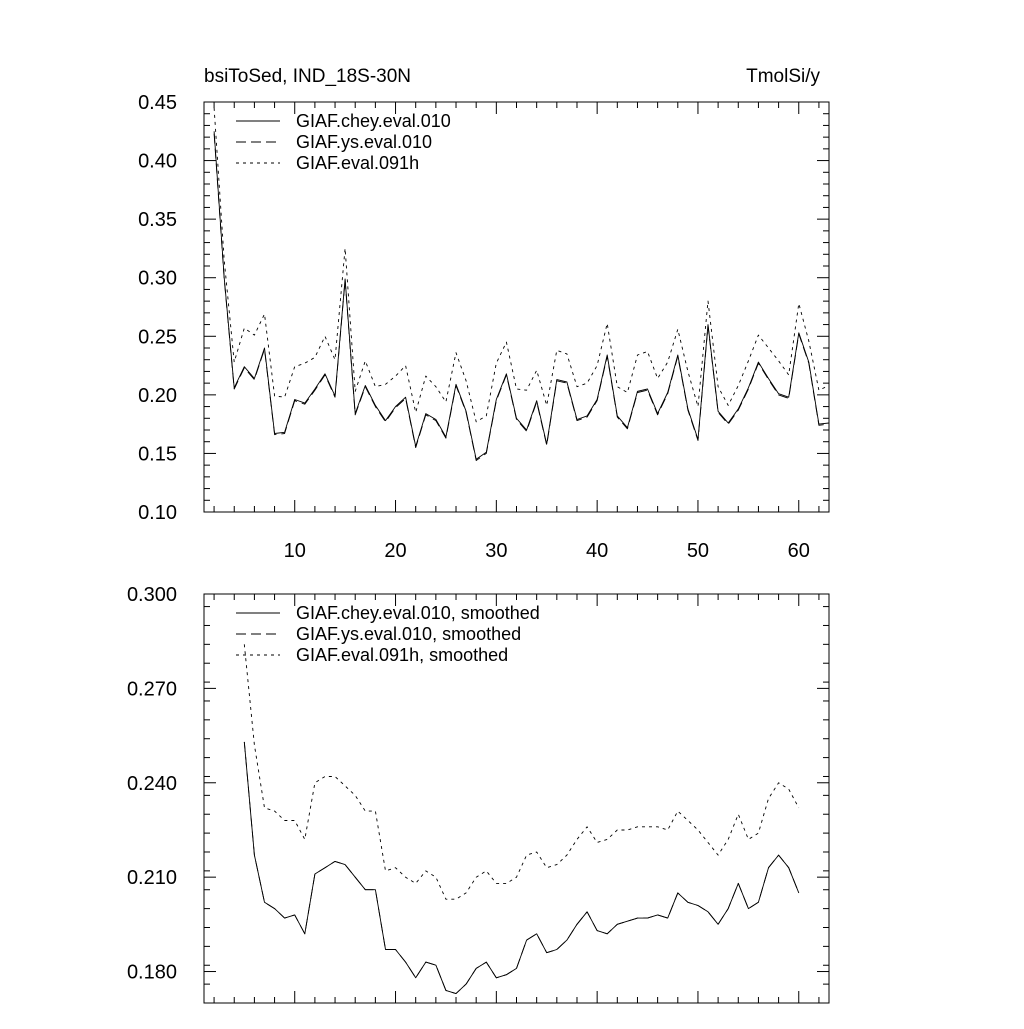  What do you see at coordinates (357, 163) in the screenshot?
I see `panel-1-legend-label-3: GIAF.eval.091h` at bounding box center [357, 163].